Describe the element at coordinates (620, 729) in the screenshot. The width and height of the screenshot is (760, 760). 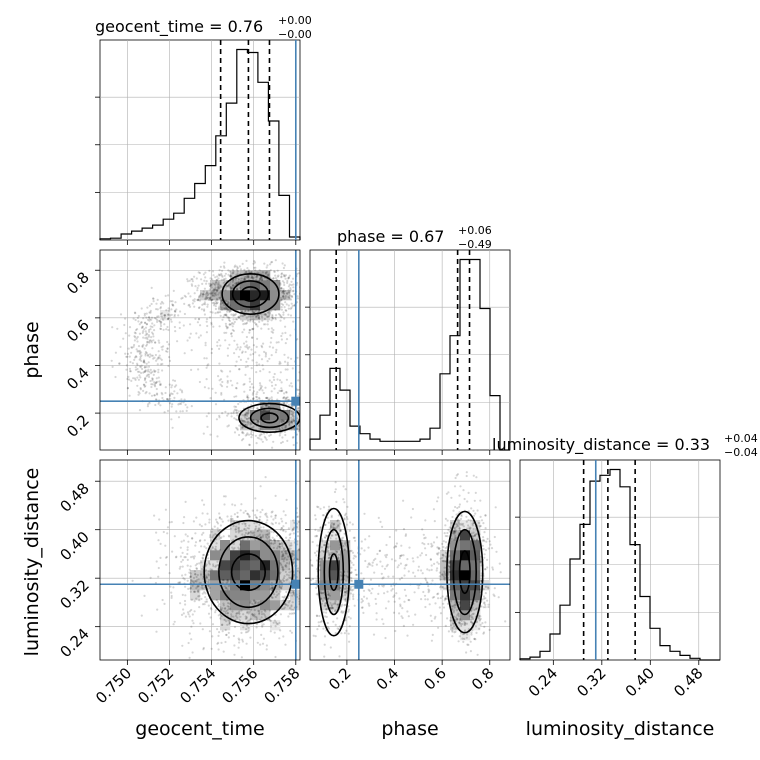
I see `xlabel-luminosity-distance: luminosity_distance` at that location.